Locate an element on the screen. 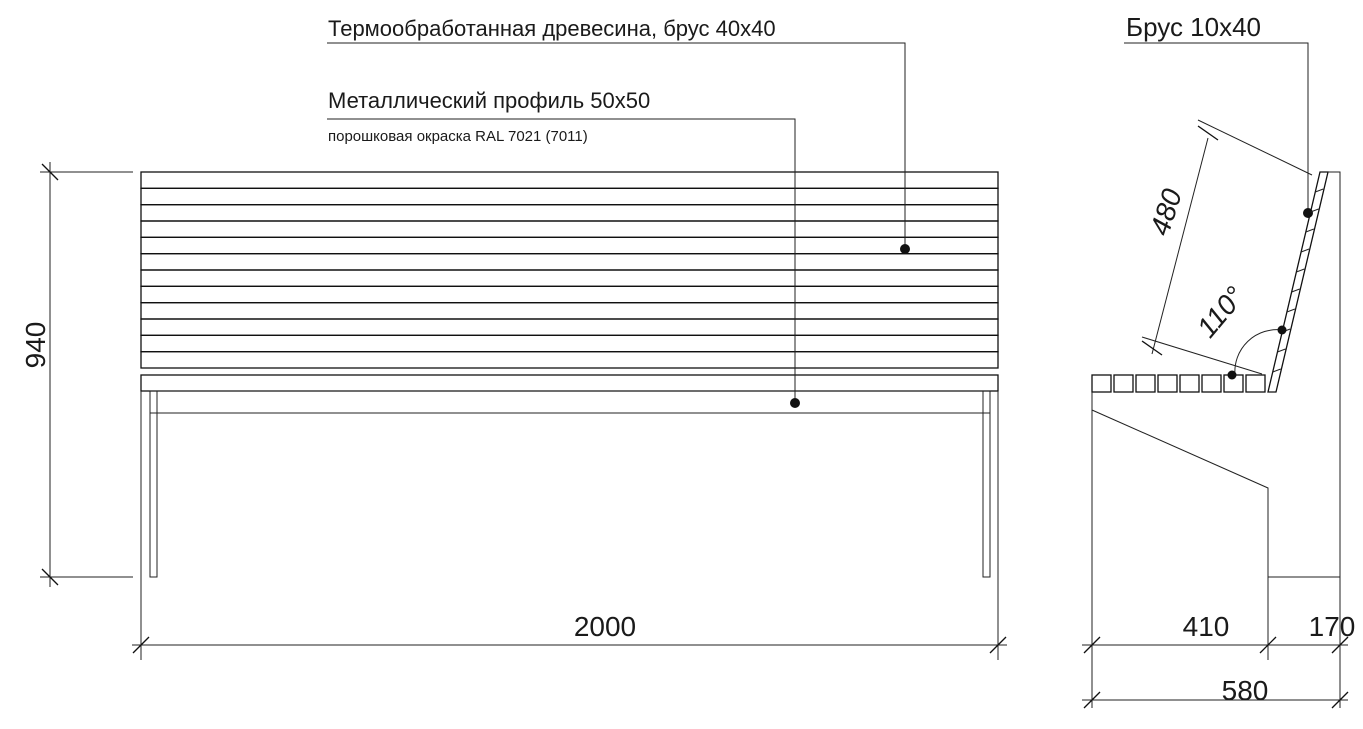 Image resolution: width=1363 pixels, height=729 pixels. dimension-line is located at coordinates (1180, 246).